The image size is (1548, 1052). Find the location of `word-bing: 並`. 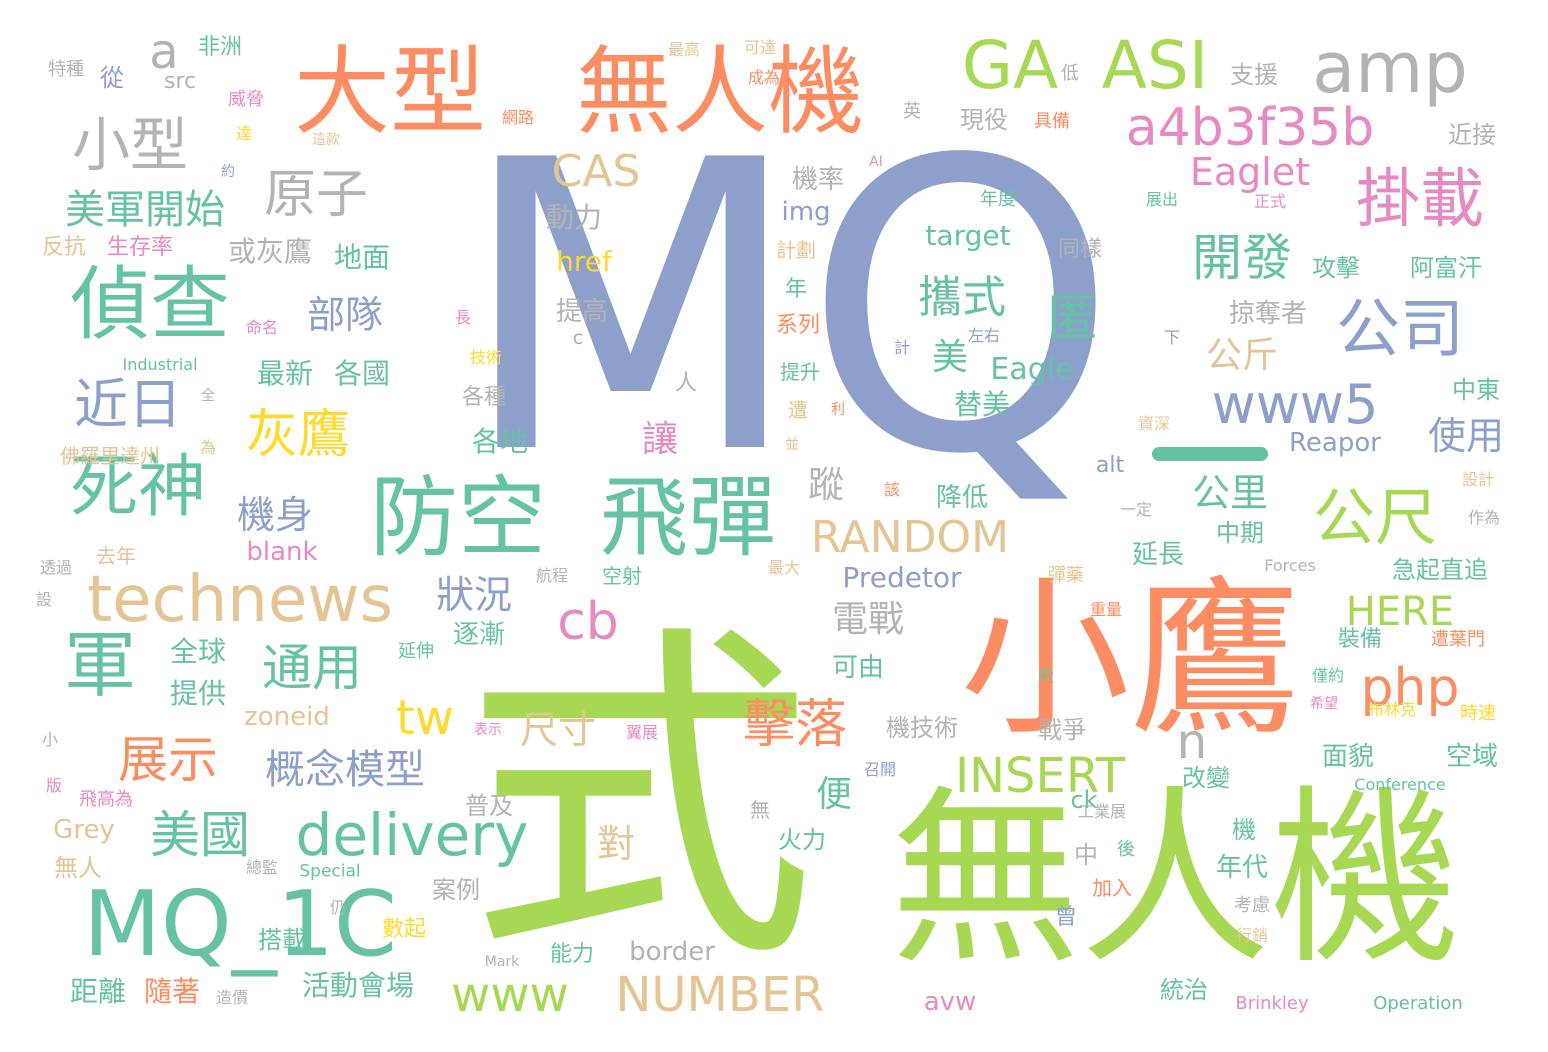

word-bing: 並 is located at coordinates (792, 445).